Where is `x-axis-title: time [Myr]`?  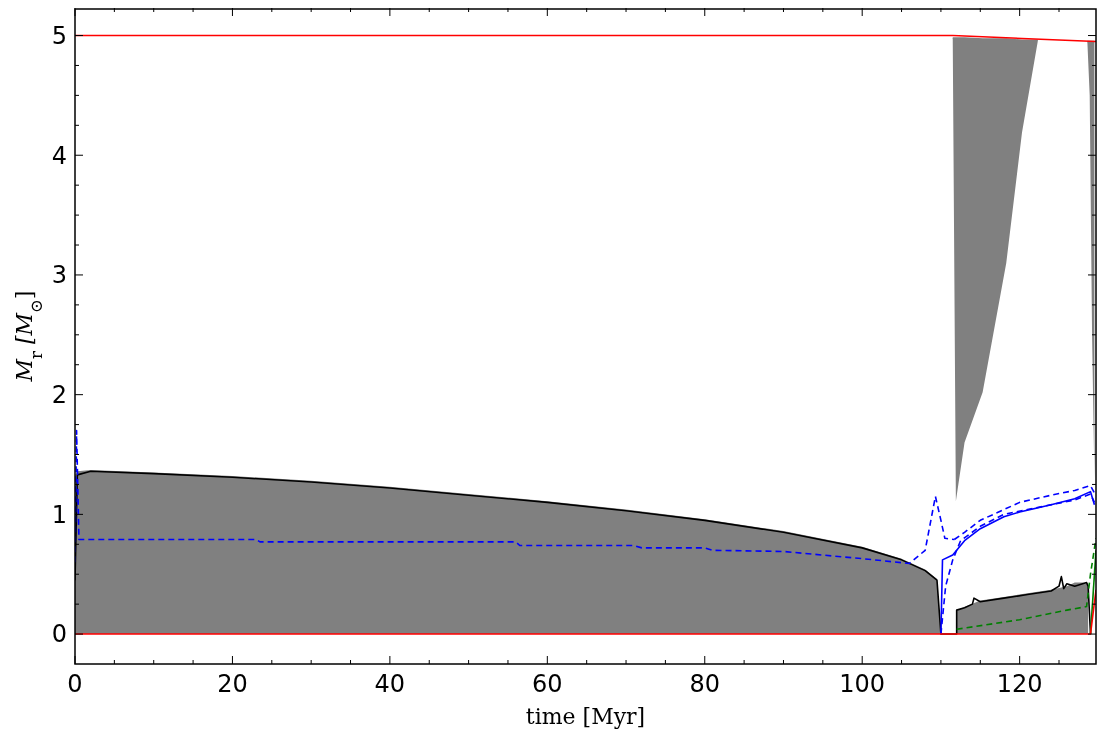 x-axis-title: time [Myr] is located at coordinates (585, 716).